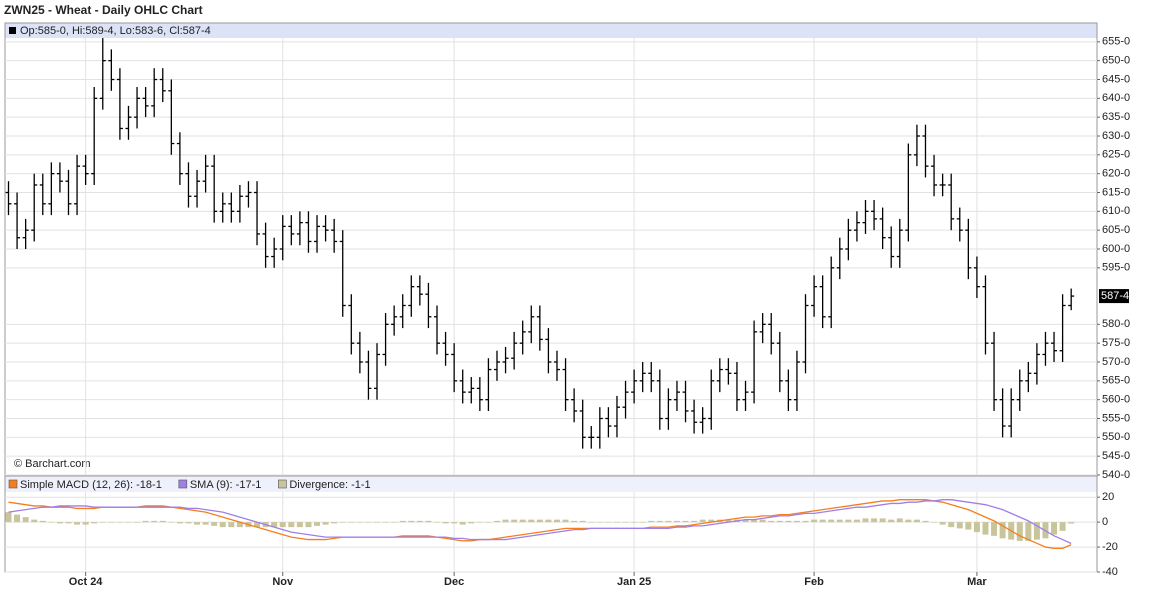 The image size is (1164, 594). I want to click on y-tick-label: 580-0, so click(1116, 324).